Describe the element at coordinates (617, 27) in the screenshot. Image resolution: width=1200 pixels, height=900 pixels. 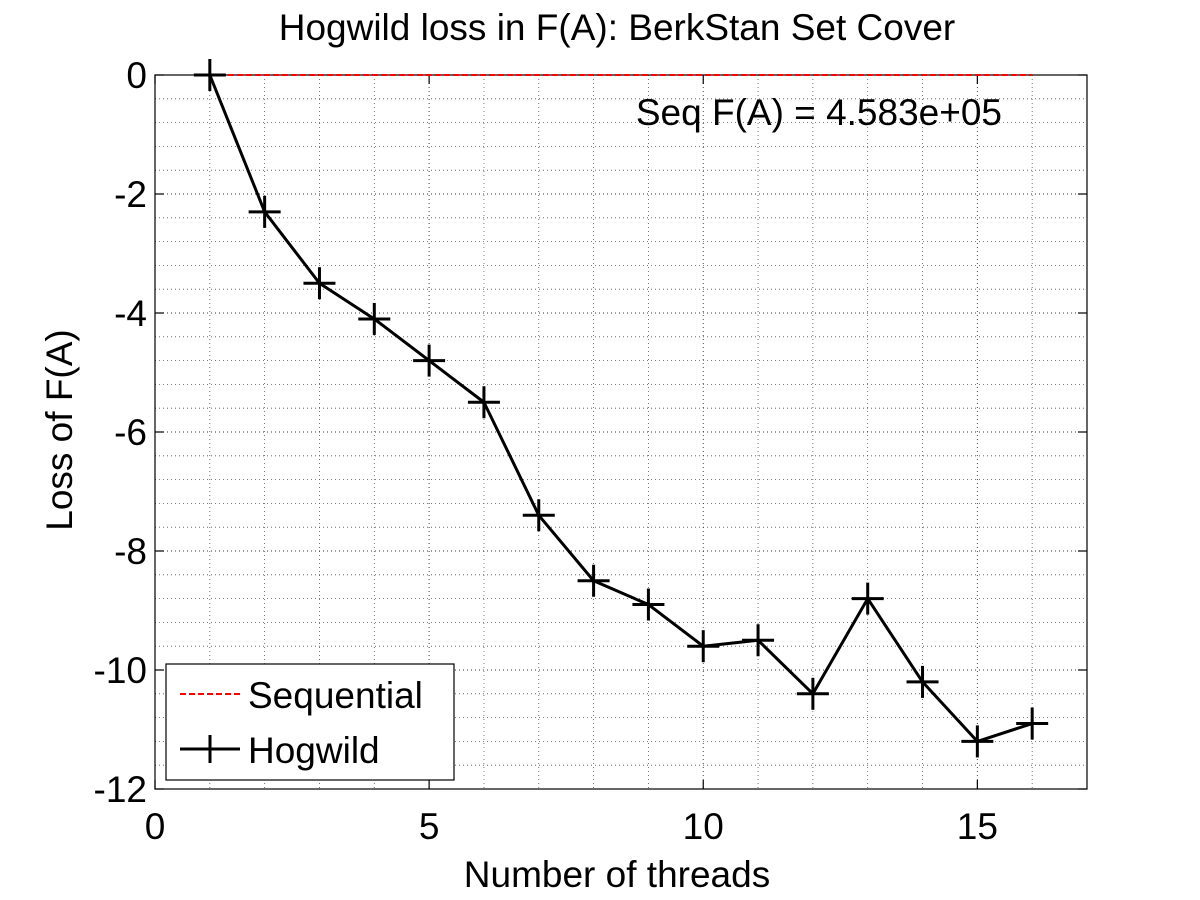
I see `chart-title: Hogwild loss in F(A): BerkStan Set Cover` at that location.